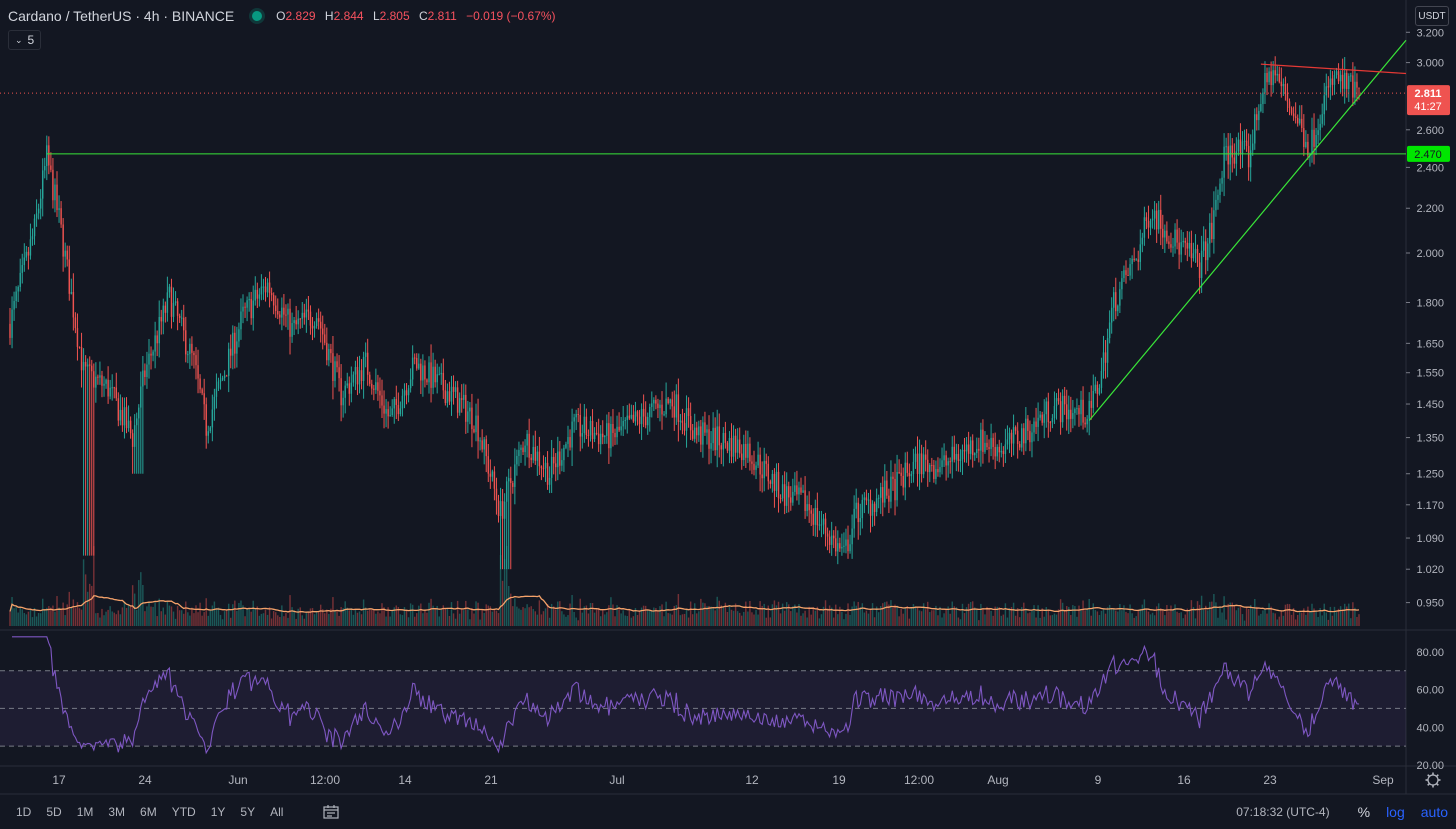 This screenshot has width=1456, height=829. What do you see at coordinates (1430, 33) in the screenshot?
I see `price-tick-label: 3.200` at bounding box center [1430, 33].